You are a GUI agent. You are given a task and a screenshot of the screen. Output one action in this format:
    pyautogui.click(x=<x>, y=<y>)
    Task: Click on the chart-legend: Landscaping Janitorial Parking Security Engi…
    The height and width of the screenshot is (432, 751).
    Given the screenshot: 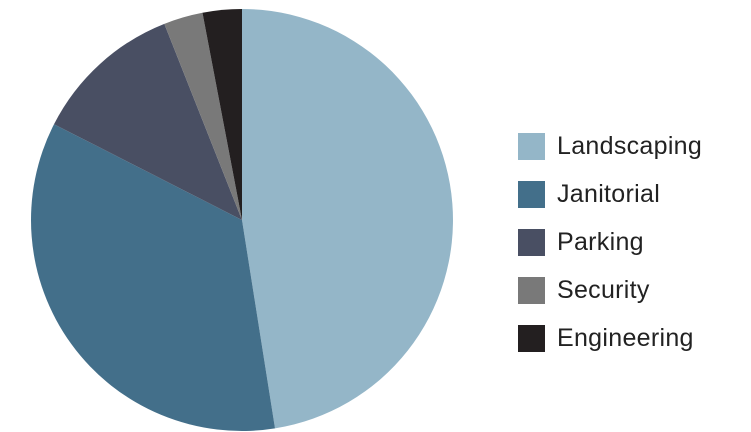 What is the action you would take?
    pyautogui.click(x=610, y=242)
    